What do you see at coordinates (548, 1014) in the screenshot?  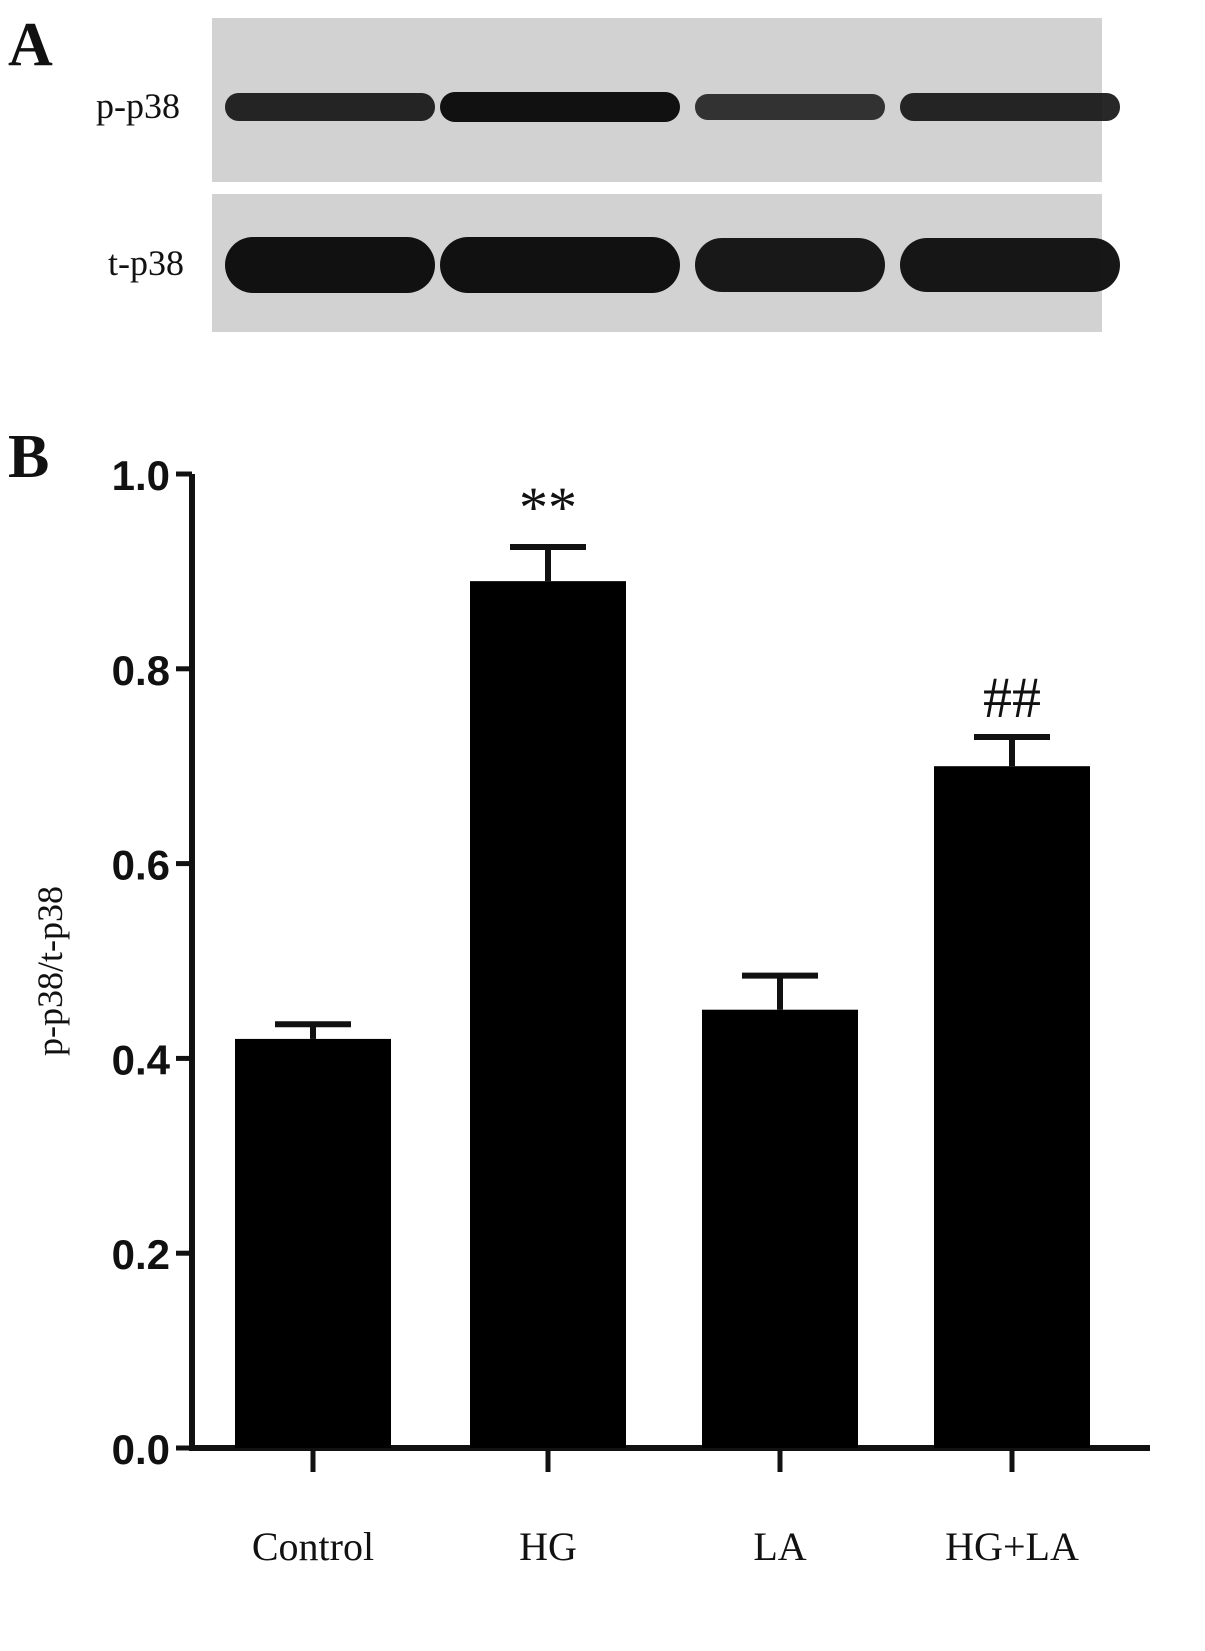 I see `bar-HG` at bounding box center [548, 1014].